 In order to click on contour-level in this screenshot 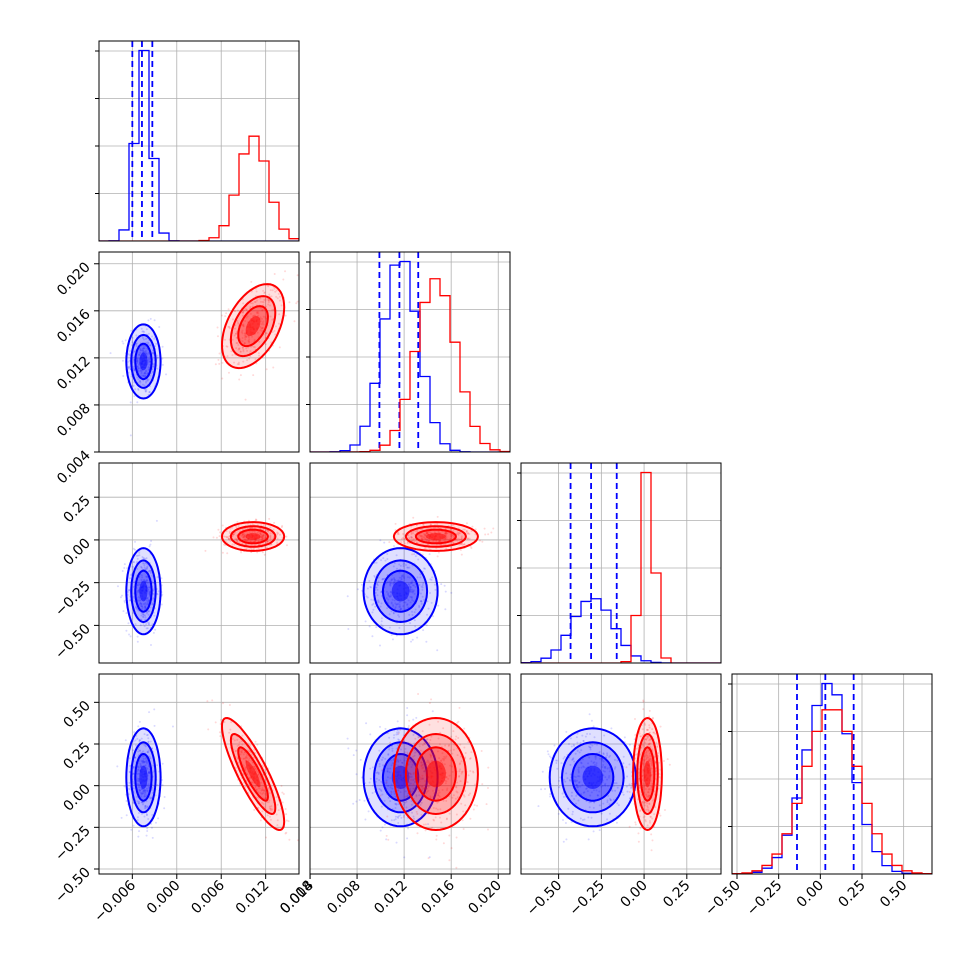, I will do `click(435, 536)`.